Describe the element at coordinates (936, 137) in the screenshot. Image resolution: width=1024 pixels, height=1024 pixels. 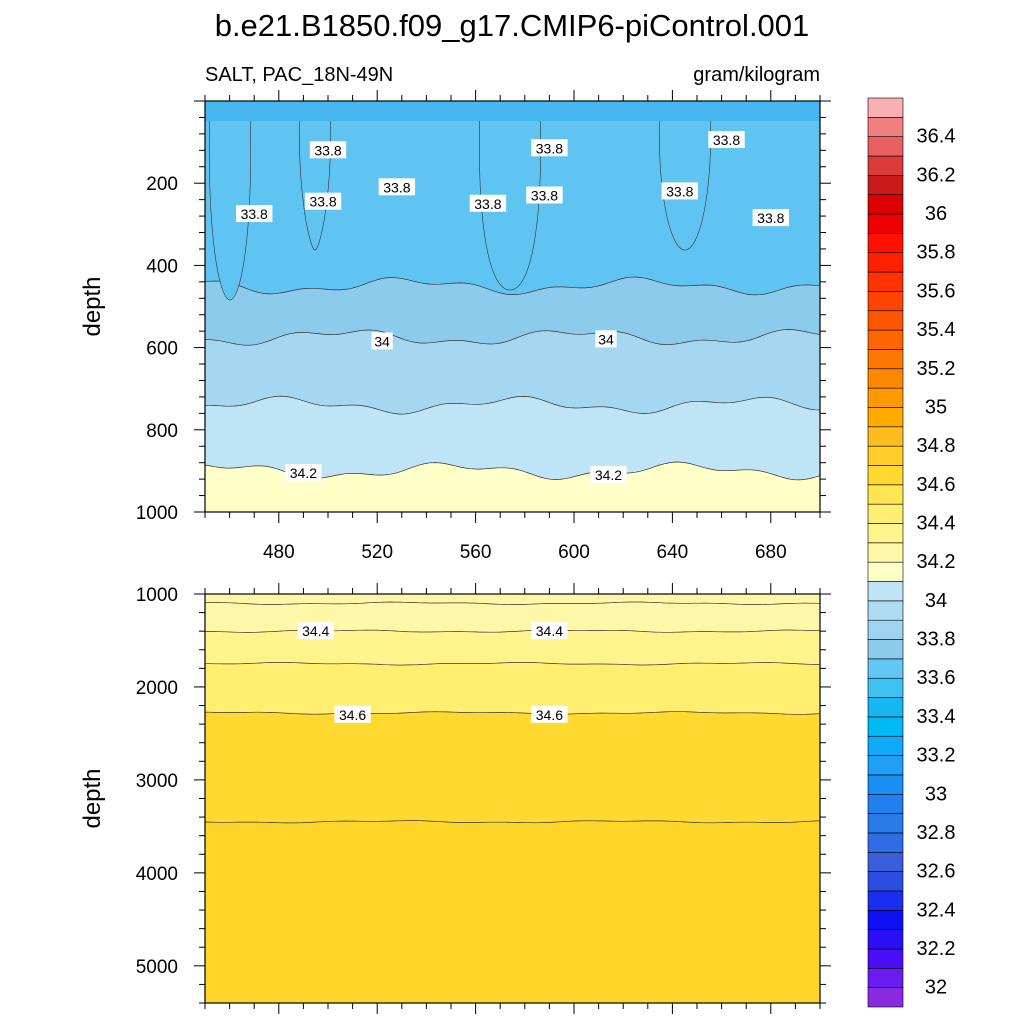
I see `colorbar-label: 36.4` at that location.